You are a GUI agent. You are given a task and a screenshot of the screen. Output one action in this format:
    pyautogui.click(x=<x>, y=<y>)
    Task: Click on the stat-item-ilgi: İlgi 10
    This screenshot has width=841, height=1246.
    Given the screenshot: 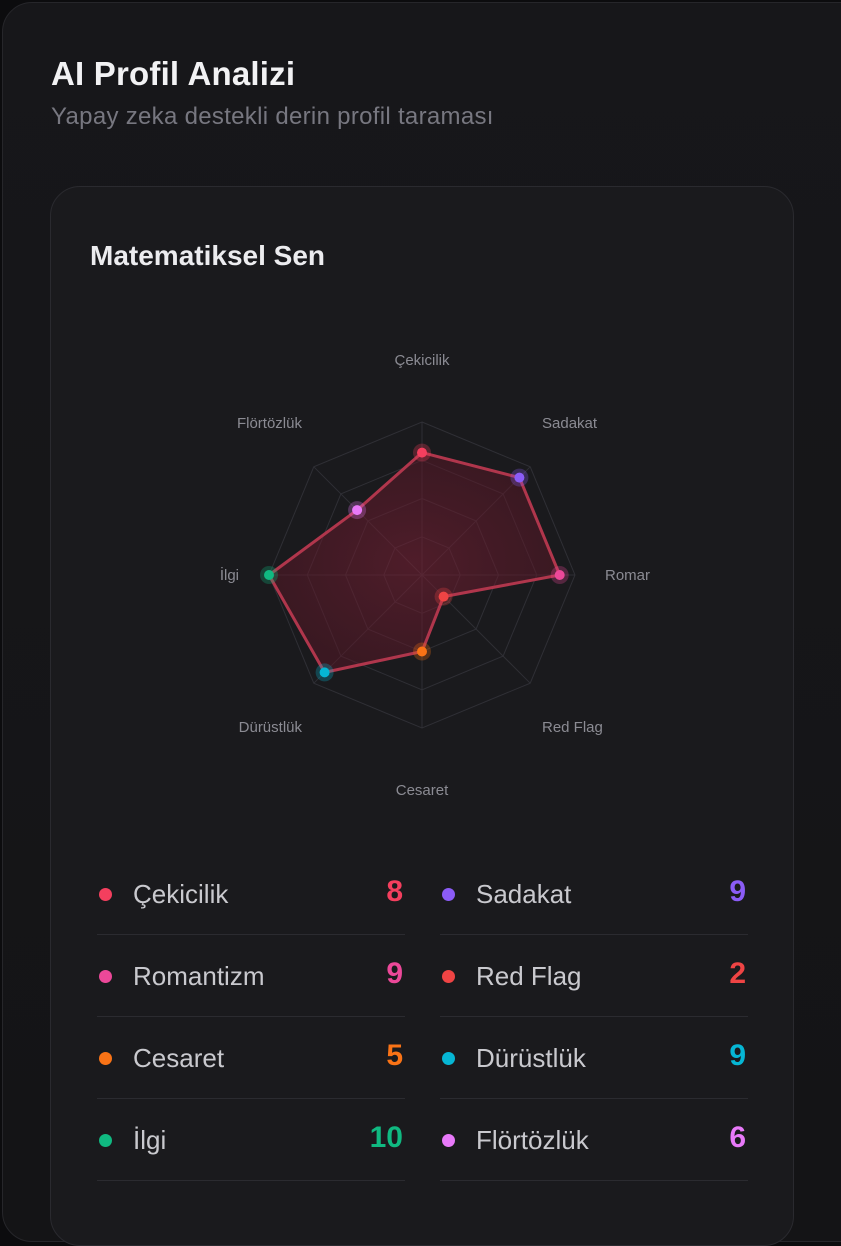 What is the action you would take?
    pyautogui.click(x=251, y=1140)
    